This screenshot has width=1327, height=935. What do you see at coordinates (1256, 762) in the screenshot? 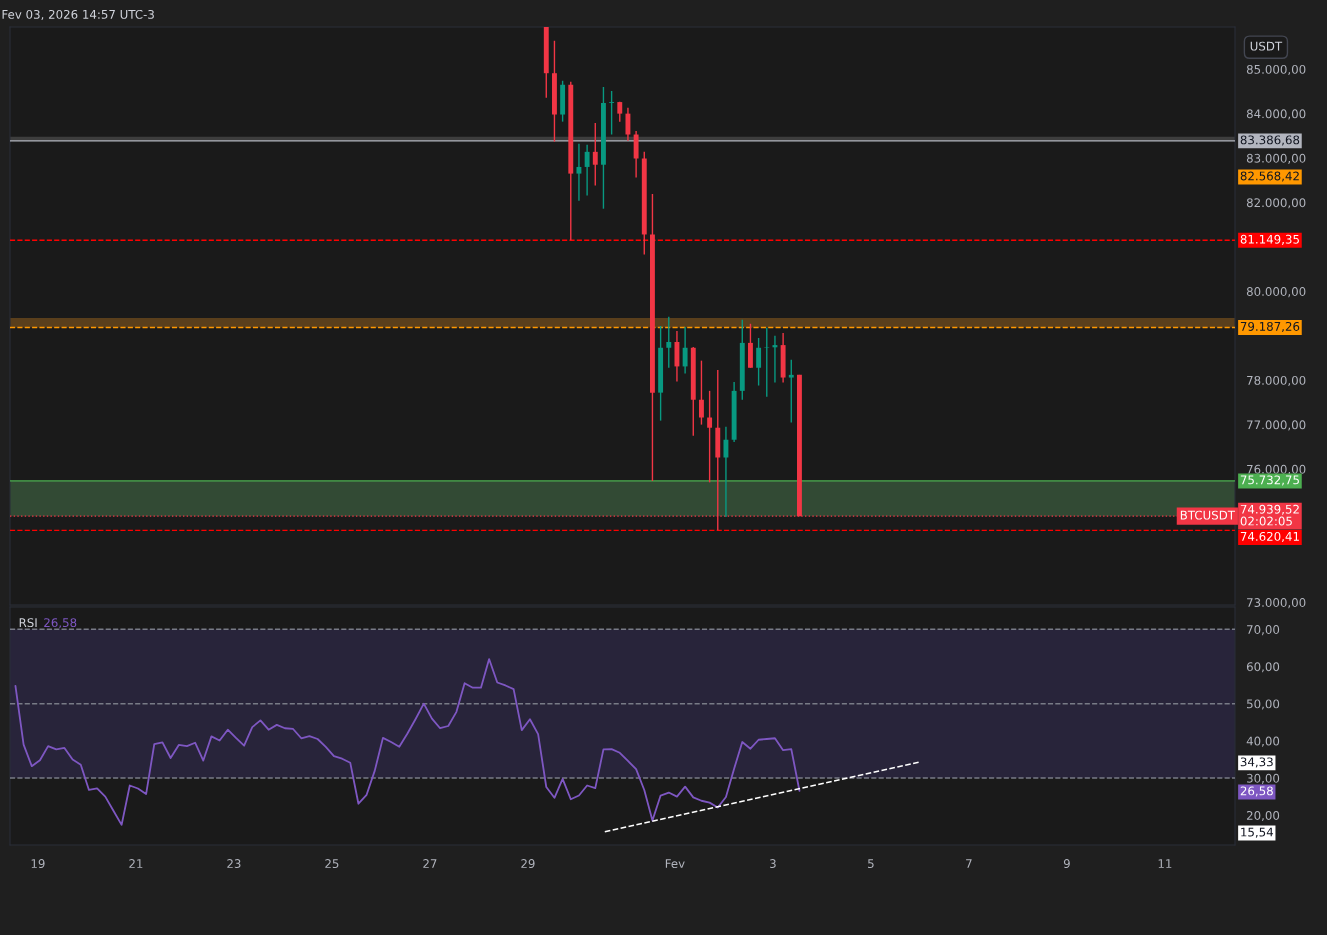
I see `text: 34,33` at bounding box center [1256, 762].